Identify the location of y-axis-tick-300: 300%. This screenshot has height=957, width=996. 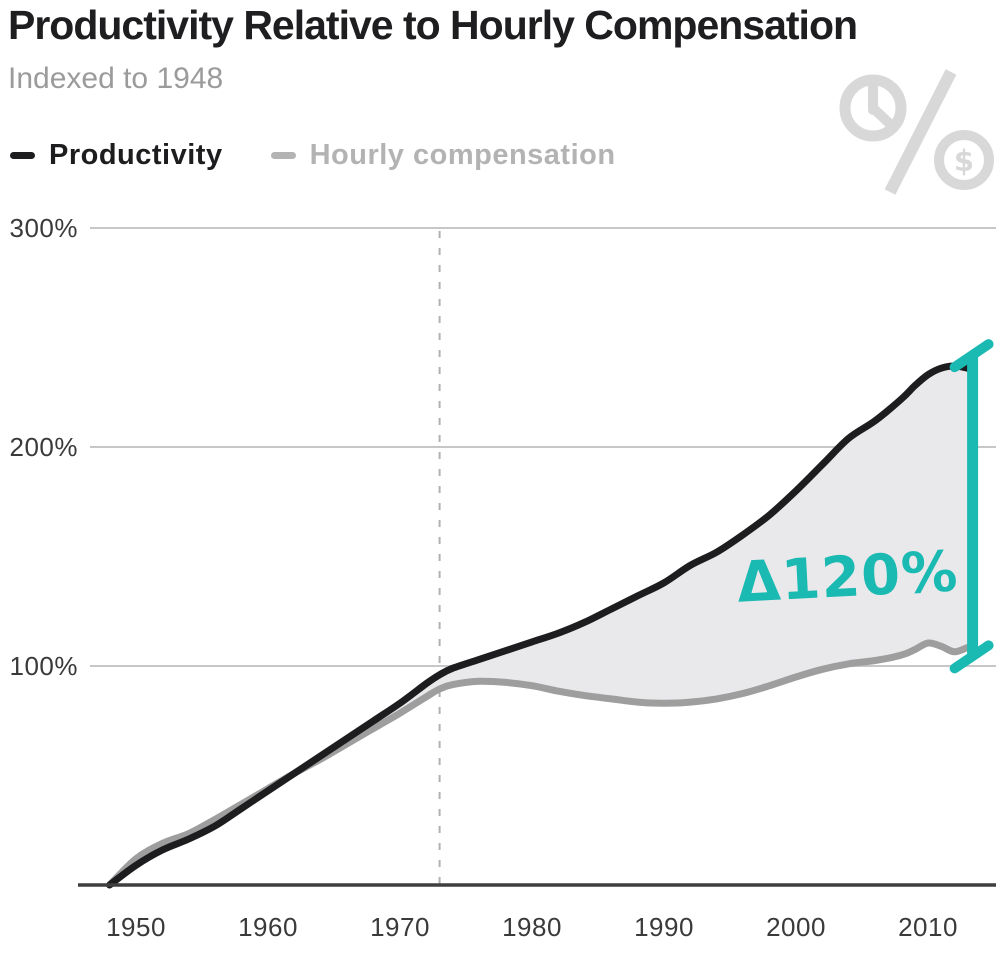
(44, 228).